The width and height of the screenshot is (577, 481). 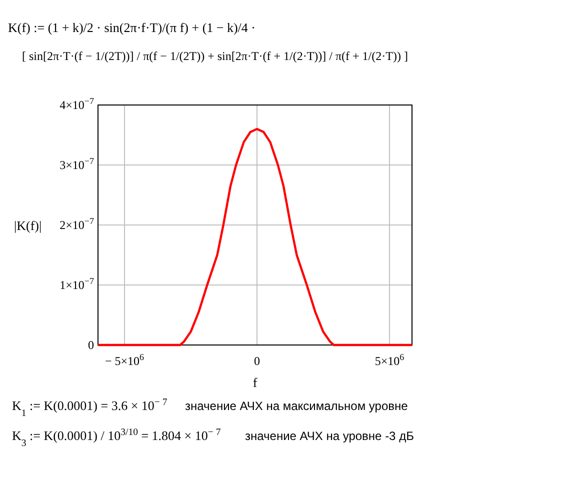 I want to click on text: [ sin[2π·T·(f − 1/(2T))] / π(f − 1/(2T)) + sin[2π·T·(f + 1/(2·T))] / π(f + 1/(2·T)) ], so click(x=215, y=56).